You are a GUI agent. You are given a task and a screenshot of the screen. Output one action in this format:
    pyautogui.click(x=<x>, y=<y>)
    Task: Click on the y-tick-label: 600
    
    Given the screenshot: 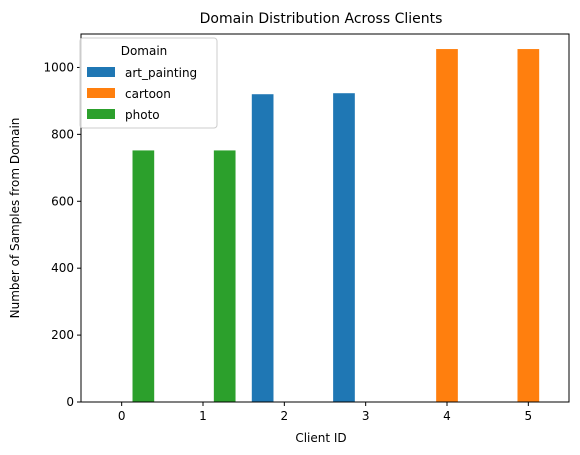 What is the action you would take?
    pyautogui.click(x=62, y=201)
    